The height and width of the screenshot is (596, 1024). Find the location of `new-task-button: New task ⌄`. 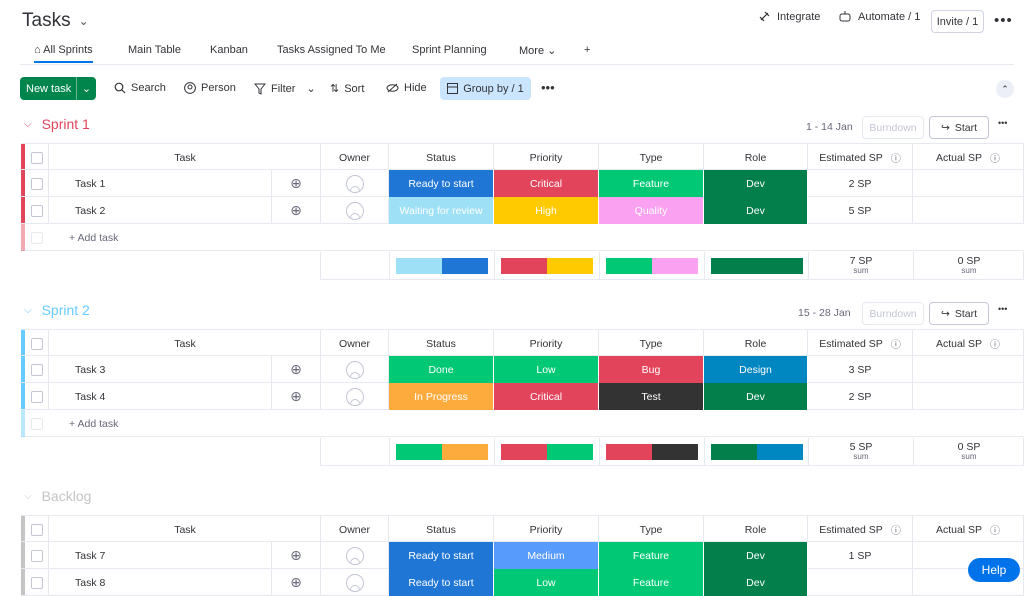

new-task-button: New task ⌄ is located at coordinates (58, 88).